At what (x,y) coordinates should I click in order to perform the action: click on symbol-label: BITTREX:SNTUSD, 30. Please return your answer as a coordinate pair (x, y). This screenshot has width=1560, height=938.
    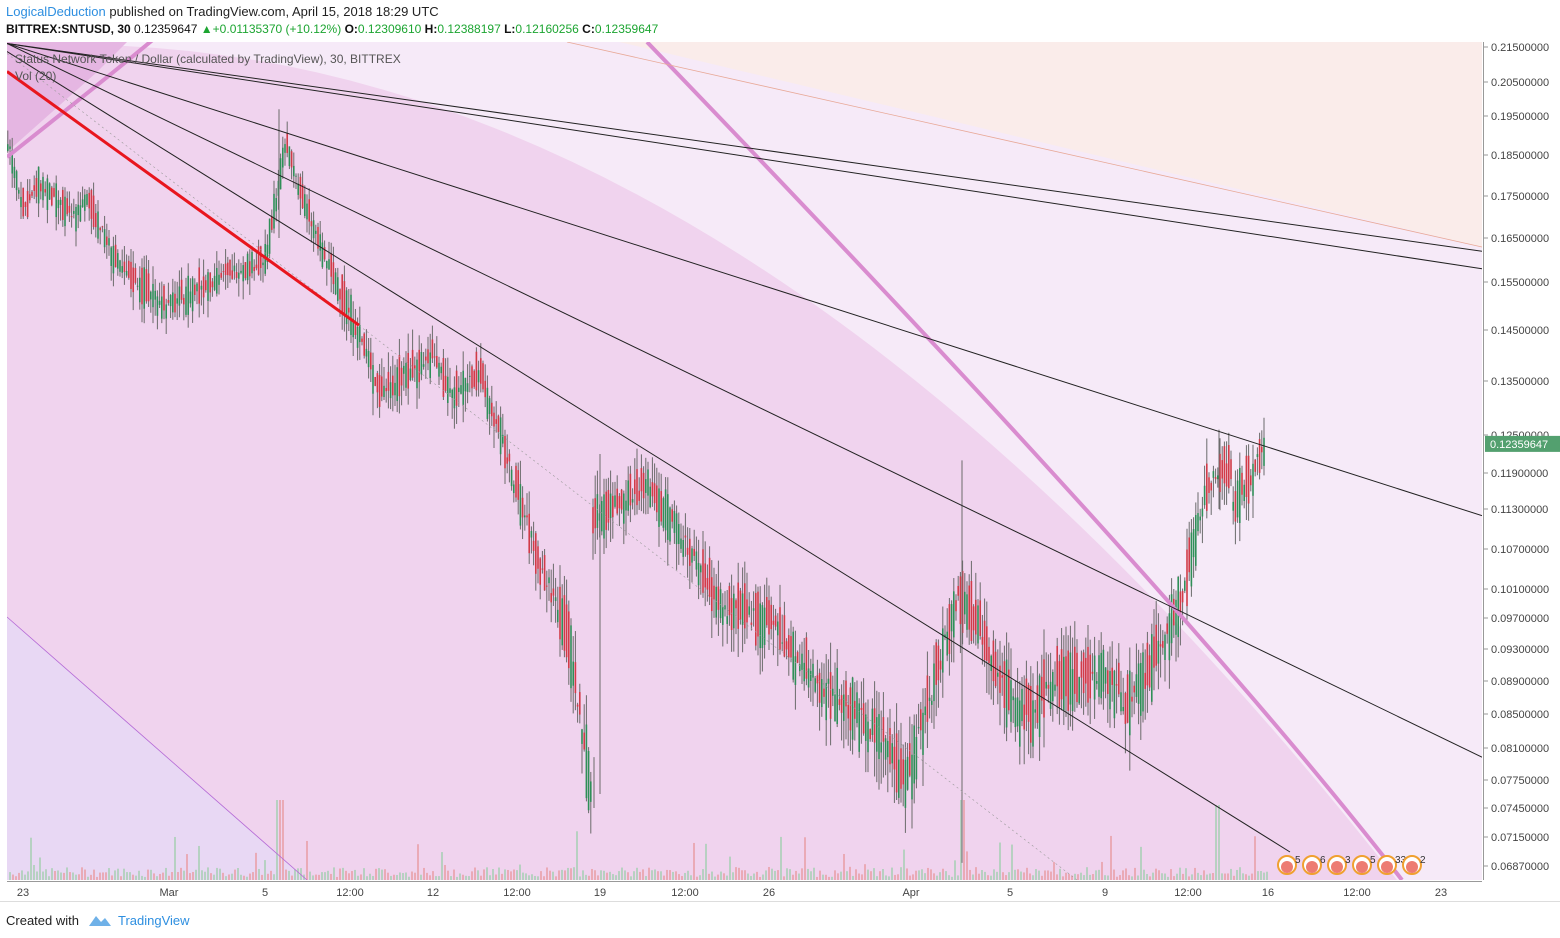
    Looking at the image, I should click on (68, 29).